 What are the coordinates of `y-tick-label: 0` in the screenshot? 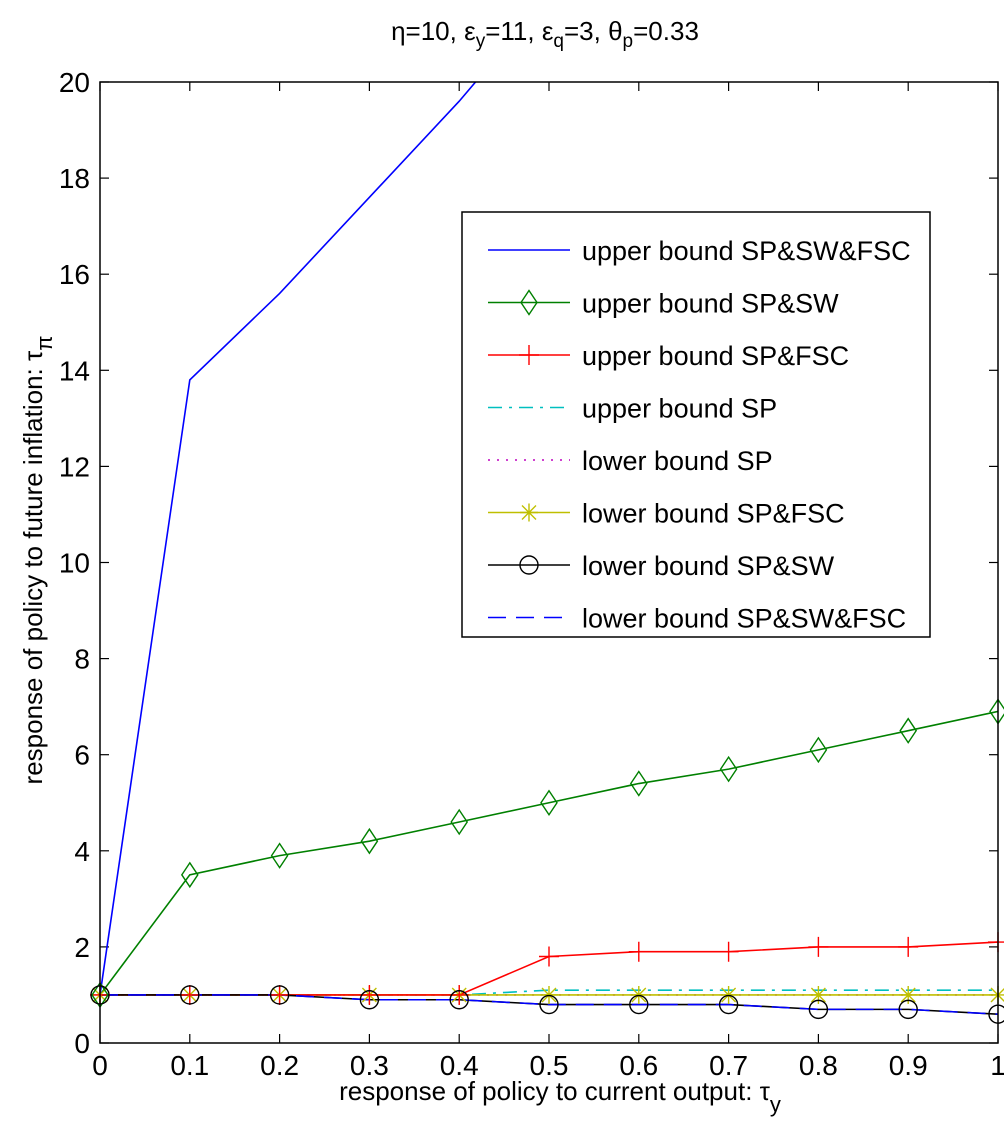 It's located at (82, 1043).